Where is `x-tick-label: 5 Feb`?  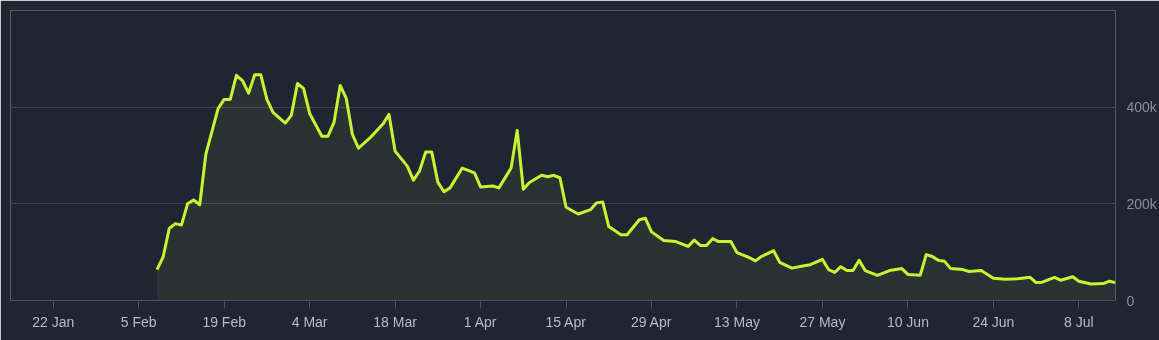
x-tick-label: 5 Feb is located at coordinates (138, 321).